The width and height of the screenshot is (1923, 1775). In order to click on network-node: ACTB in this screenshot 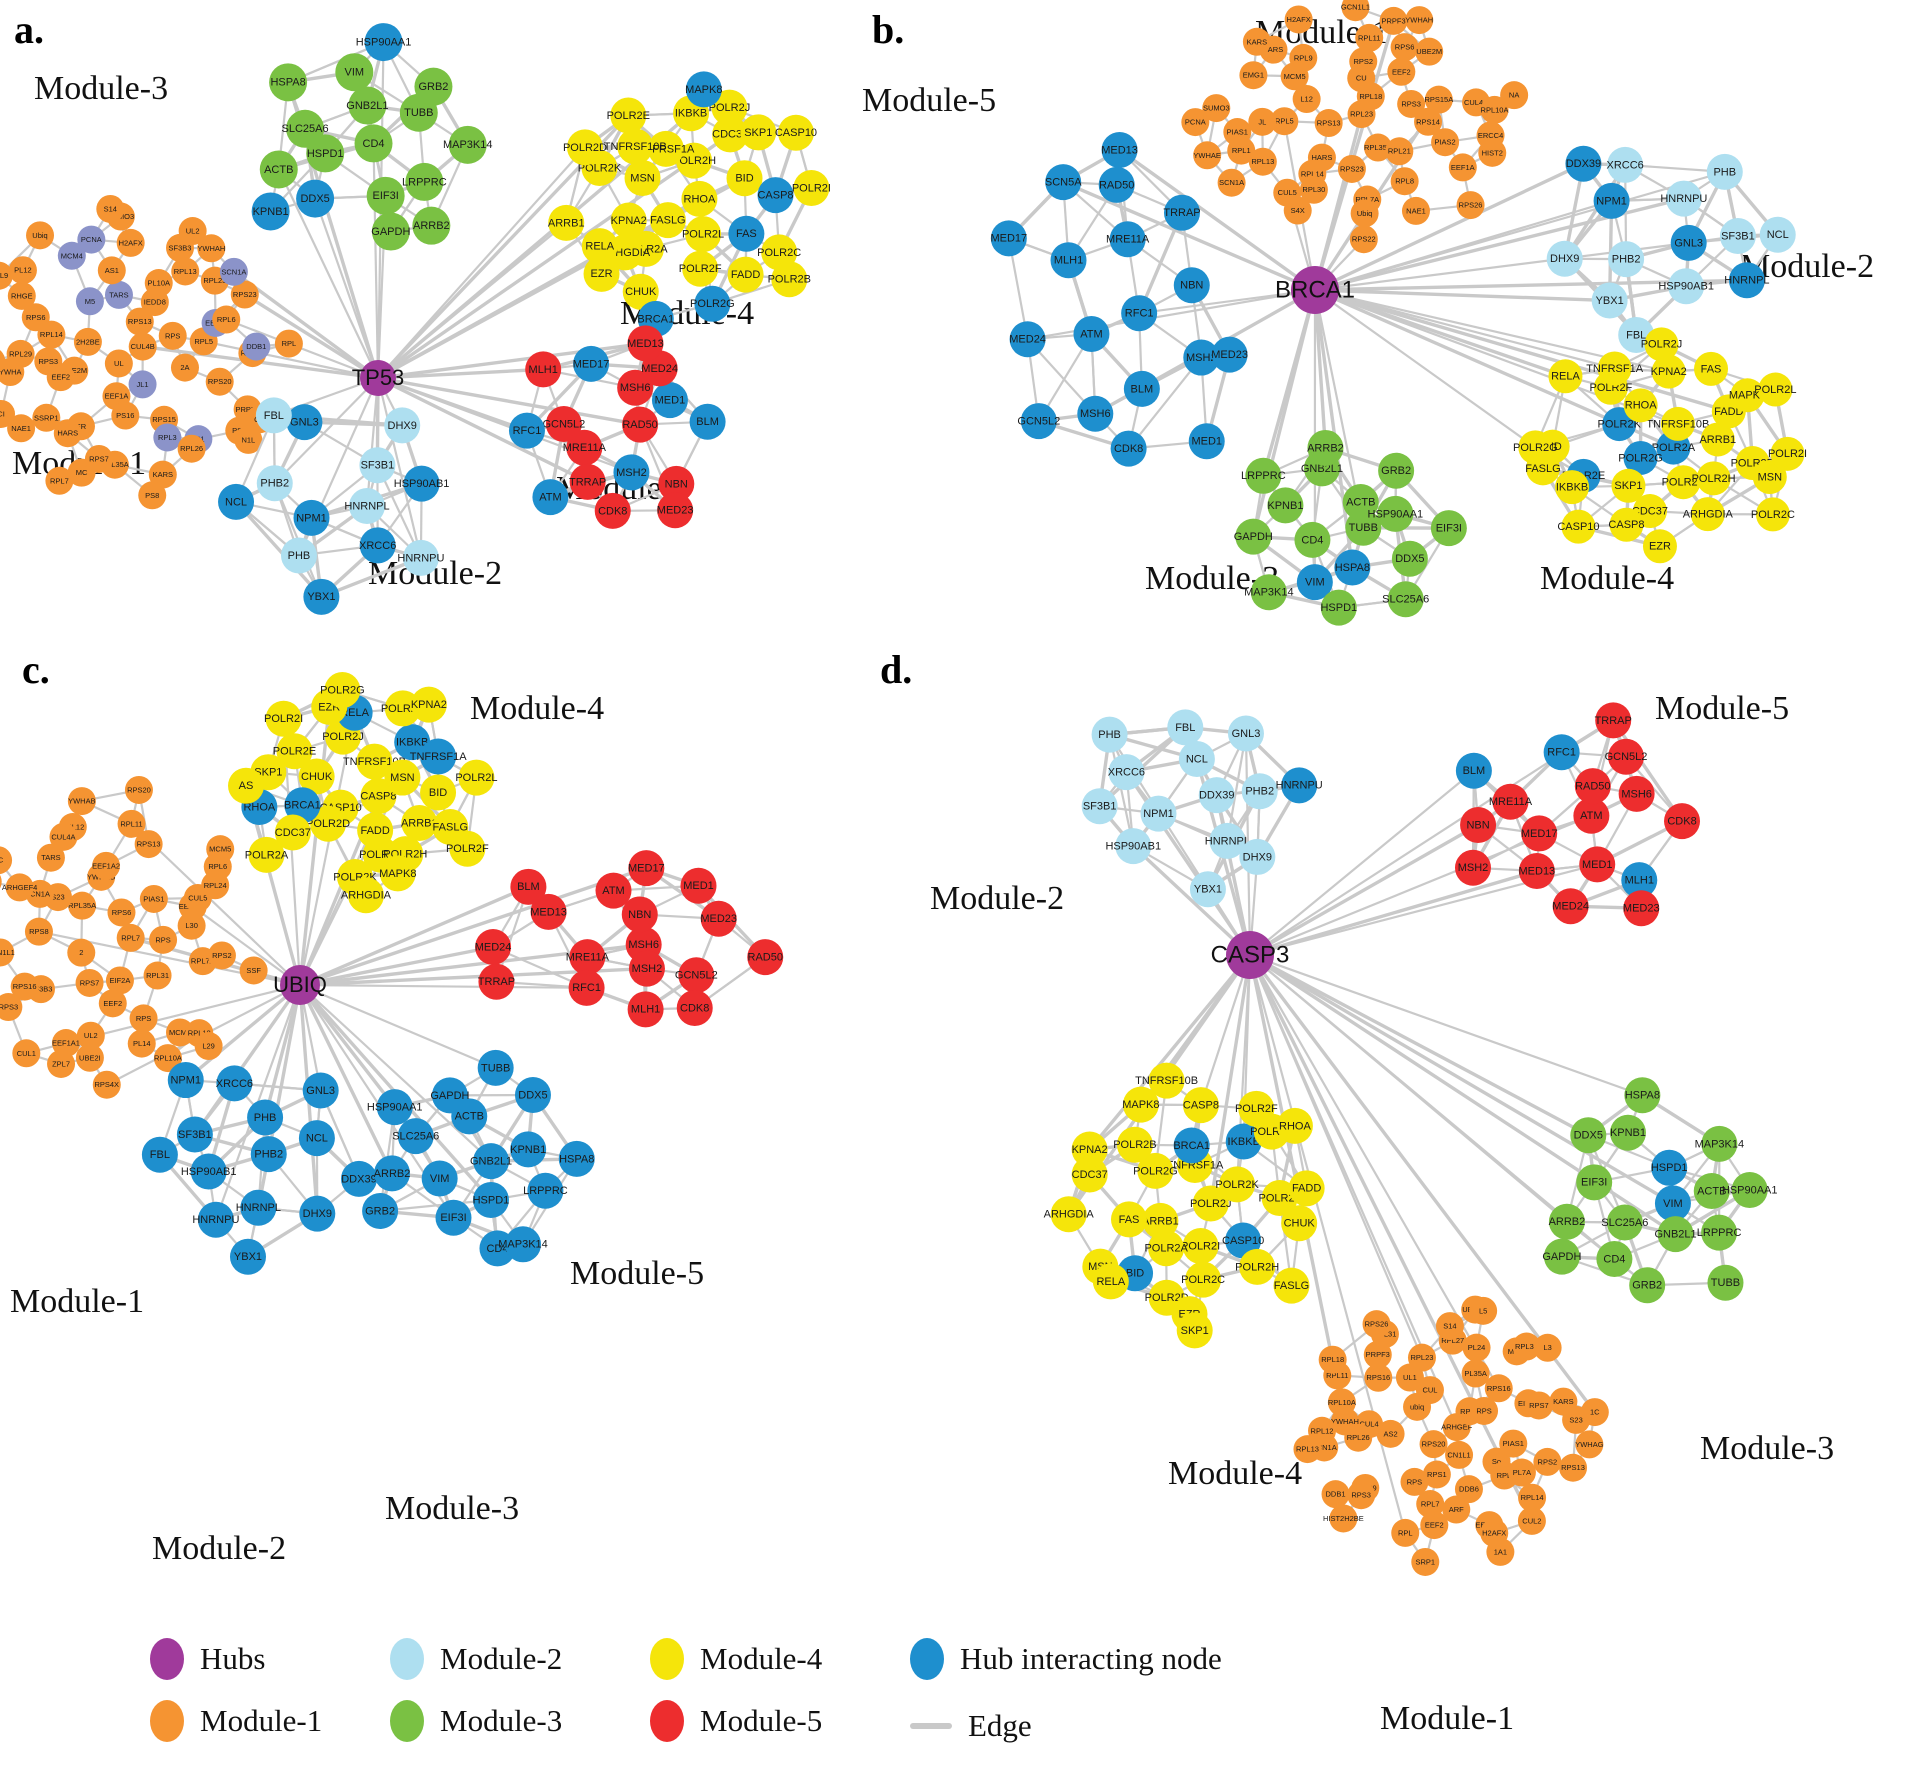, I will do `click(278, 169)`.